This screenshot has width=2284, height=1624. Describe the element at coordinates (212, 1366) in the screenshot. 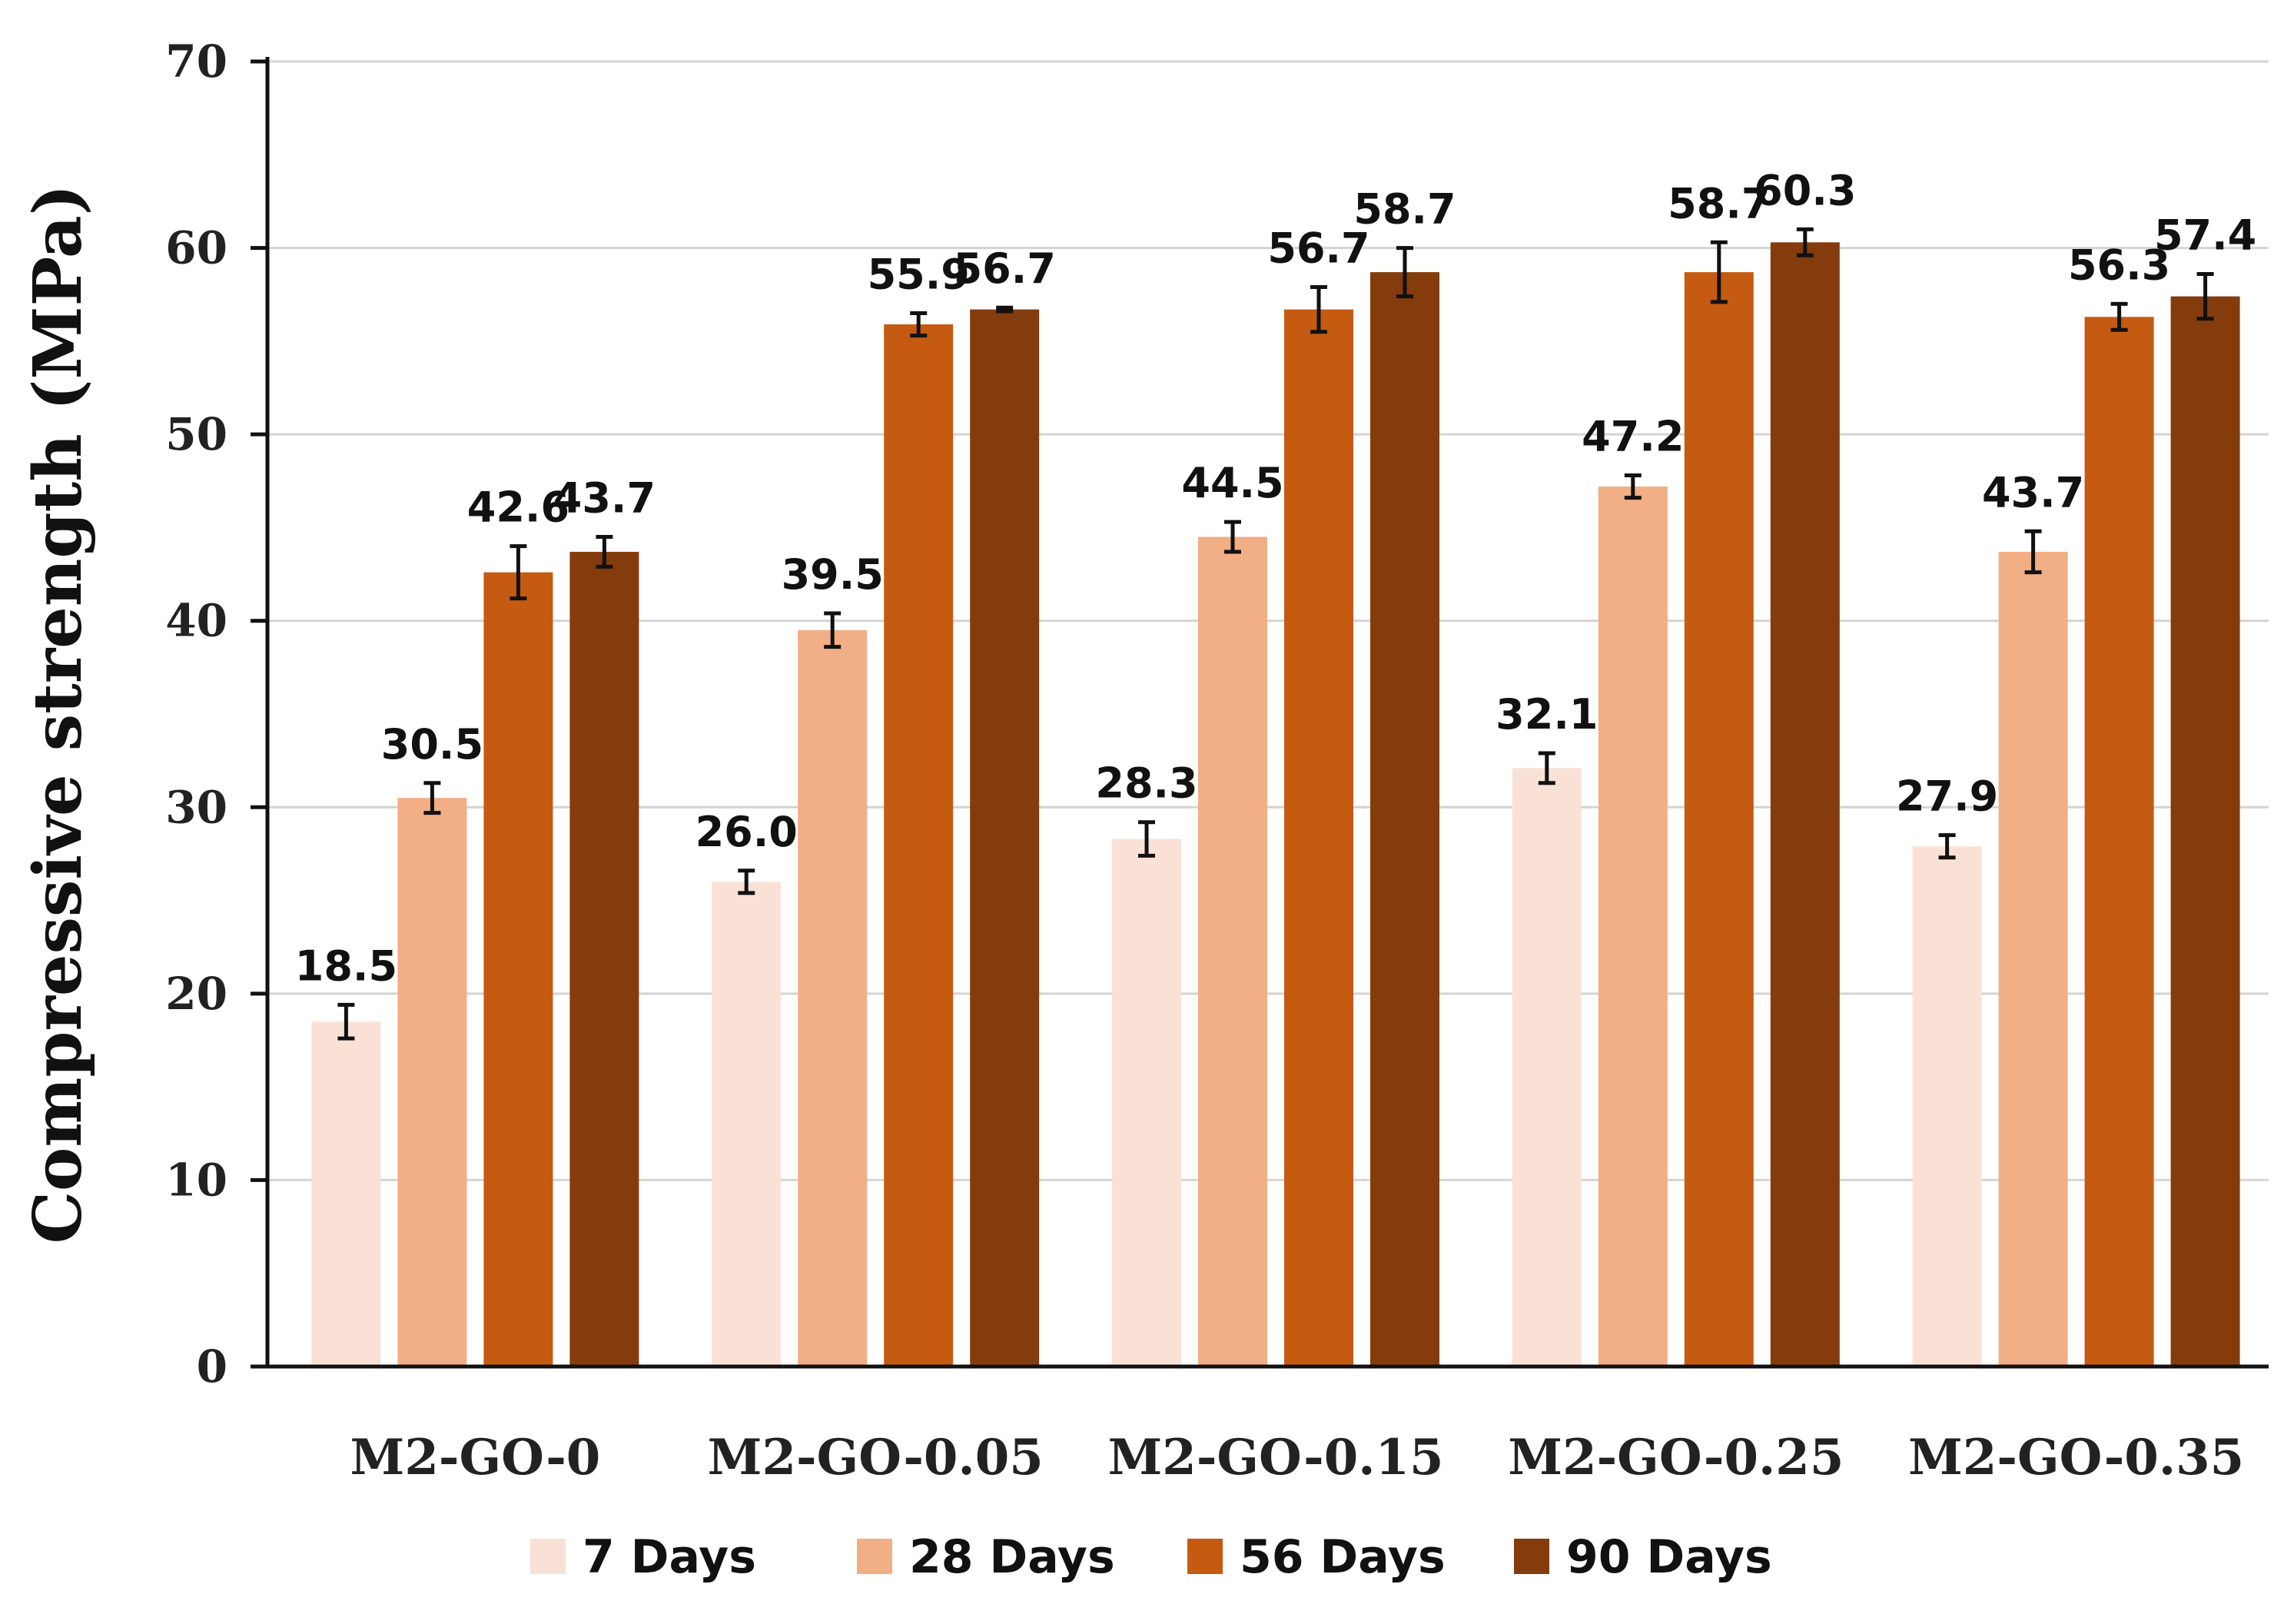

I see `y-tick-label-0: 0` at that location.